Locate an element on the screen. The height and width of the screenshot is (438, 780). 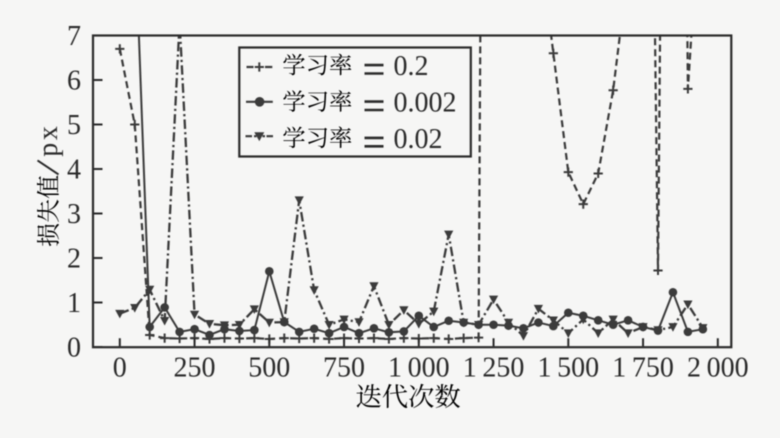
svg-text: 500 is located at coordinates (269, 368).